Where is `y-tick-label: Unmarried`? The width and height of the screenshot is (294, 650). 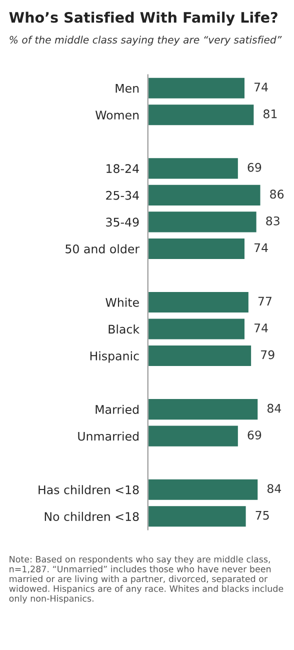 y-tick-label: Unmarried is located at coordinates (108, 436).